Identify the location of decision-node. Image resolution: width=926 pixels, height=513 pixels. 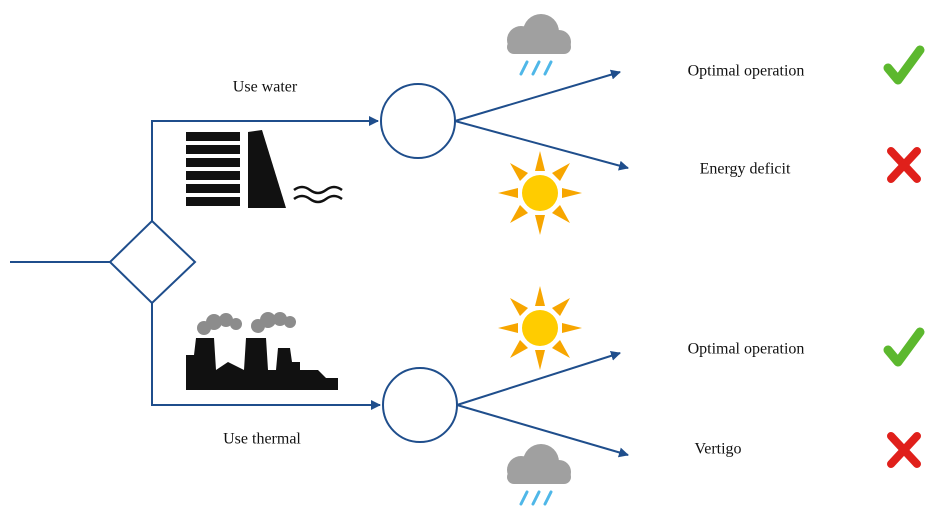
(152, 262).